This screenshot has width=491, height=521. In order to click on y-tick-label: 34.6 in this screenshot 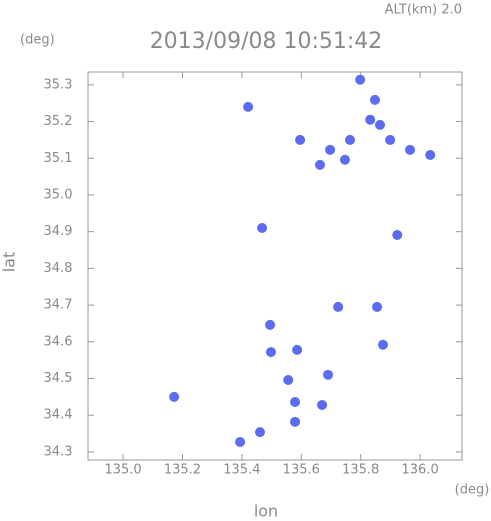, I will do `click(58, 341)`.